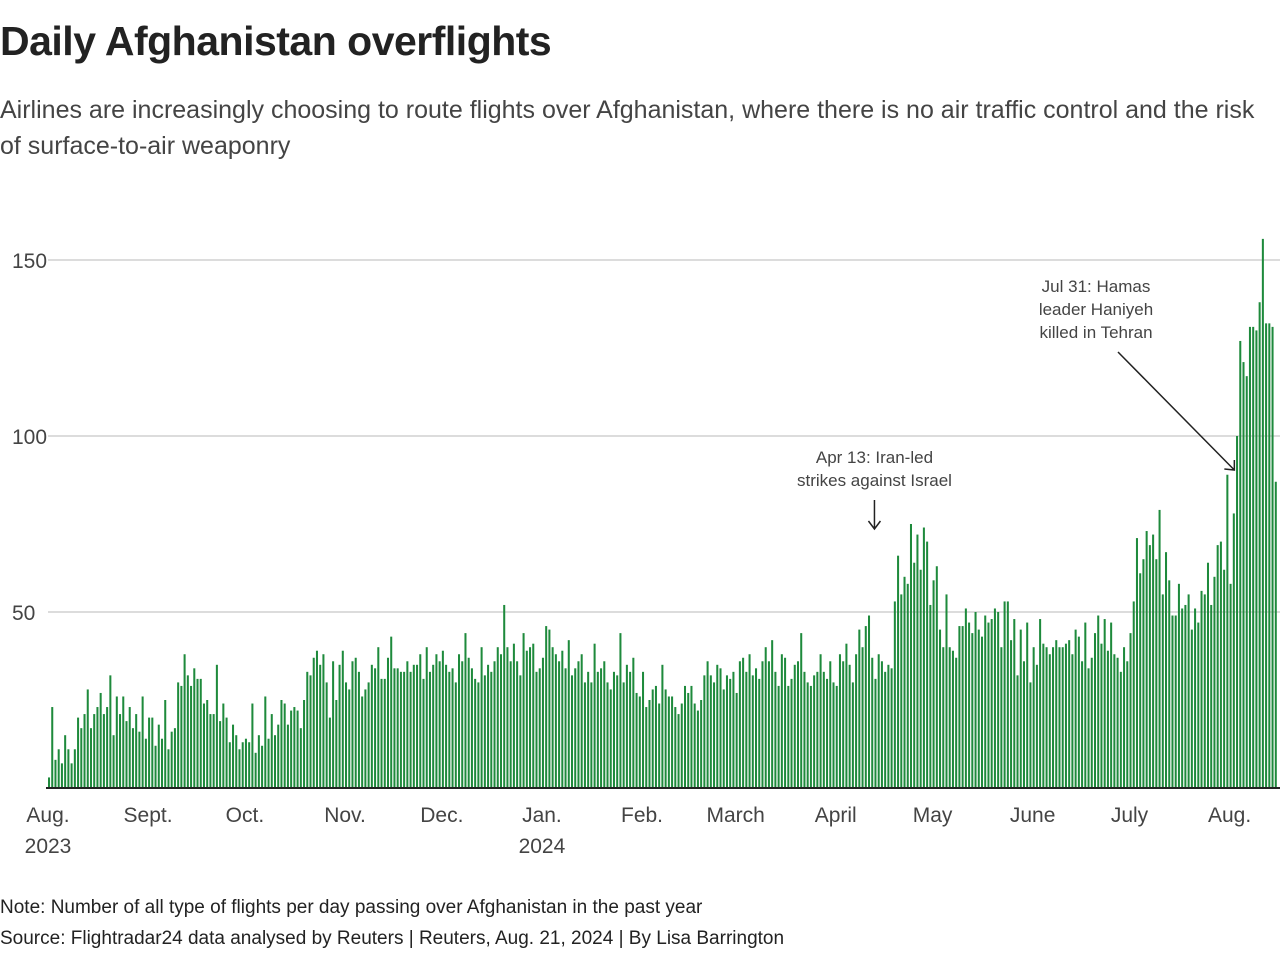 This screenshot has height=959, width=1280. I want to click on x-tick-year: 2024, so click(542, 846).